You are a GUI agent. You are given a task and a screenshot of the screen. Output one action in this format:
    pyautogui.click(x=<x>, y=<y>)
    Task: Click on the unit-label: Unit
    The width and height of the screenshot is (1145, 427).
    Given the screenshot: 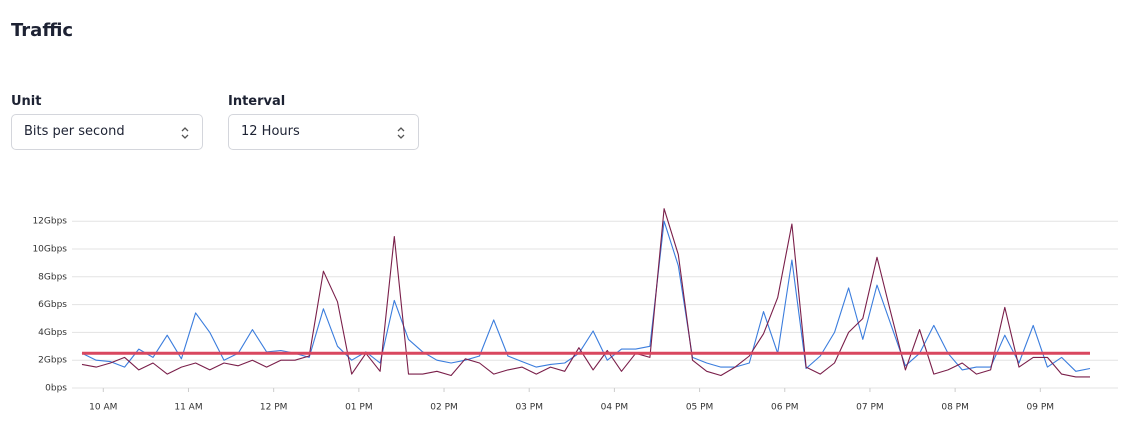 What is the action you would take?
    pyautogui.click(x=26, y=101)
    